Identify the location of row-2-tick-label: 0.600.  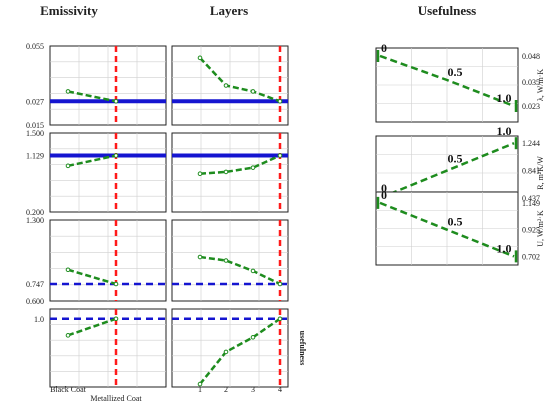
(35, 301).